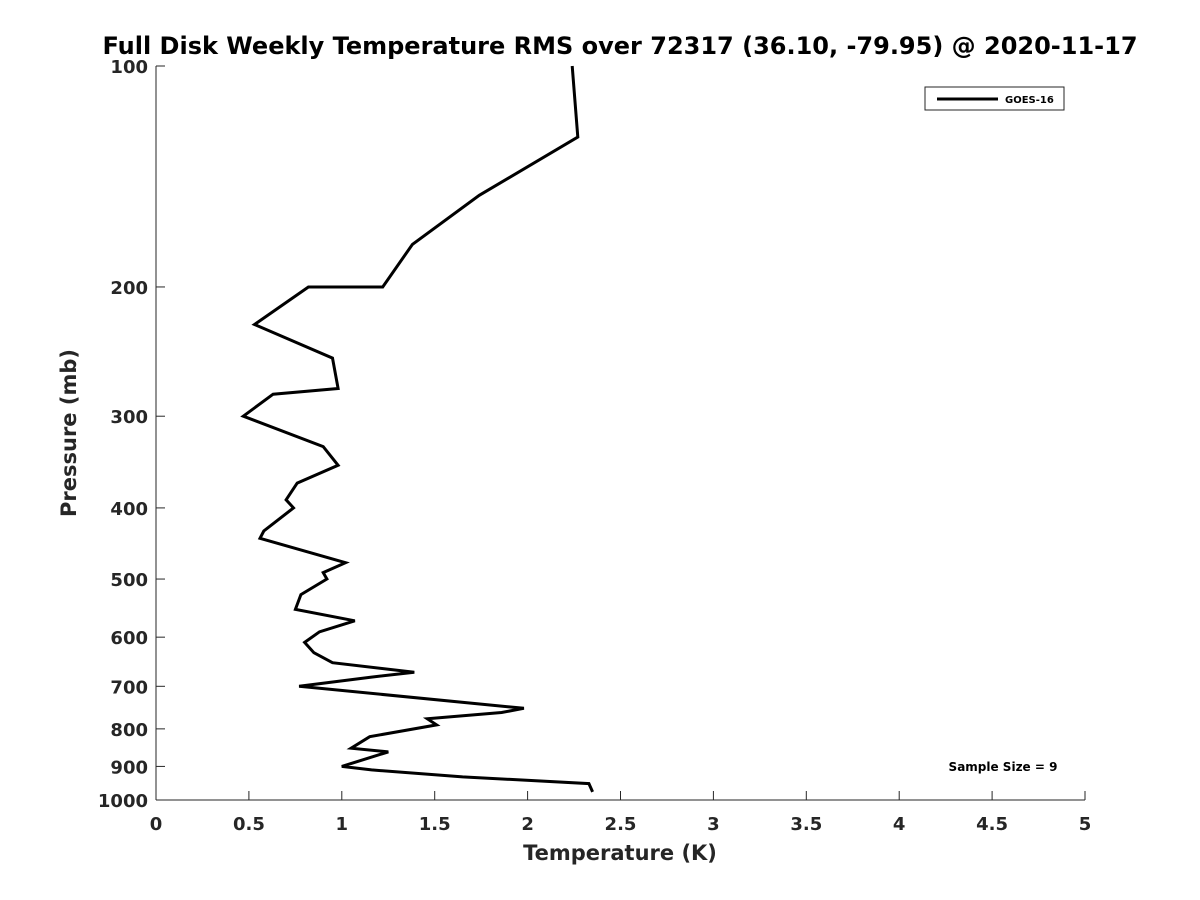  I want to click on x-tick-label: 1, so click(342, 824).